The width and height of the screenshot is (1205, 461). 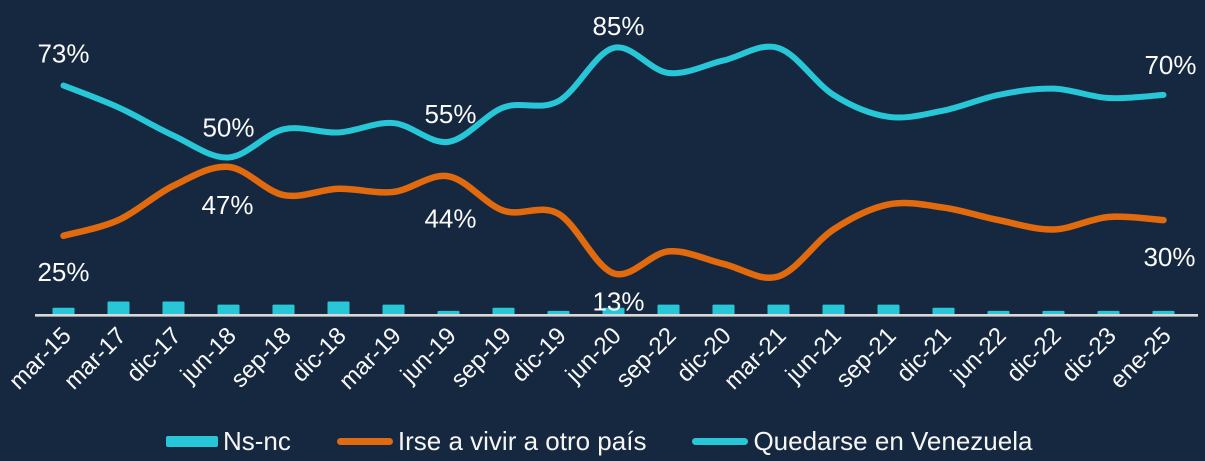 I want to click on data-label: 73%, so click(x=63, y=54).